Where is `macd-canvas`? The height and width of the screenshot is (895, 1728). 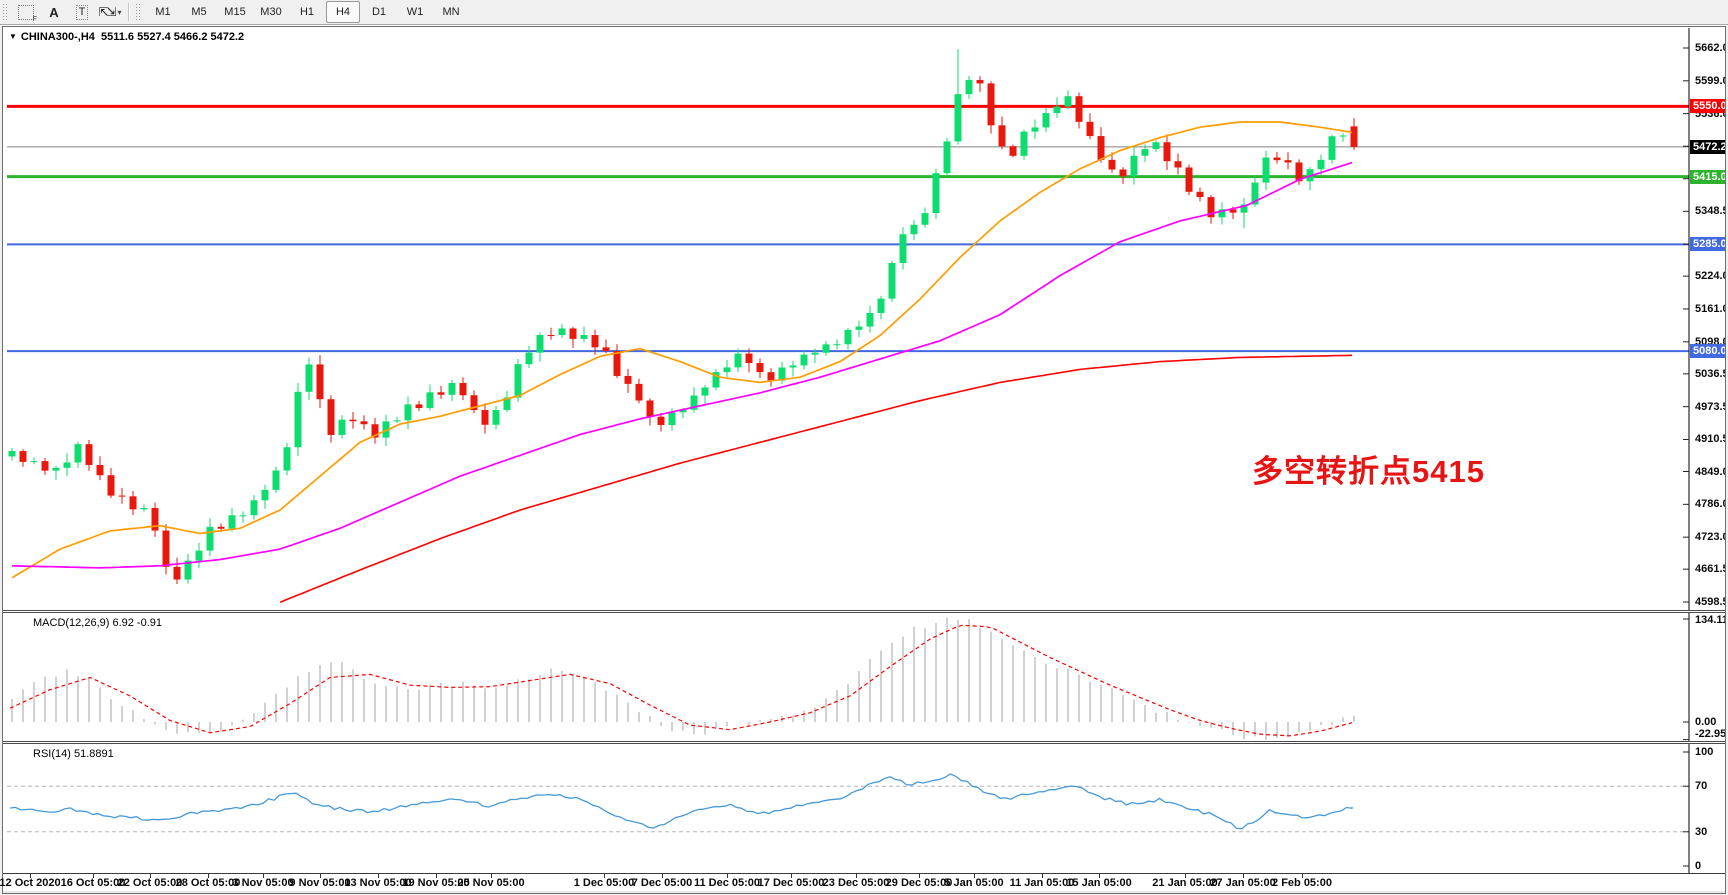
macd-canvas is located at coordinates (847, 677).